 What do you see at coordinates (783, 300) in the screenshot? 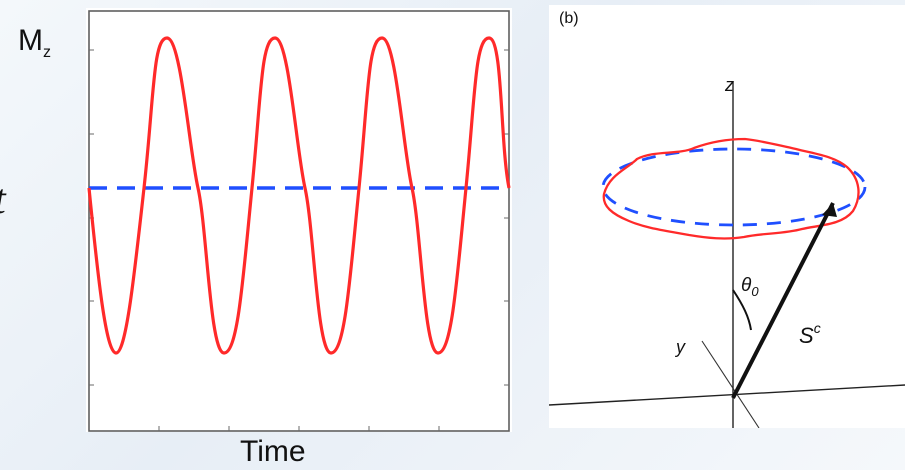
I see `spin-vector` at bounding box center [783, 300].